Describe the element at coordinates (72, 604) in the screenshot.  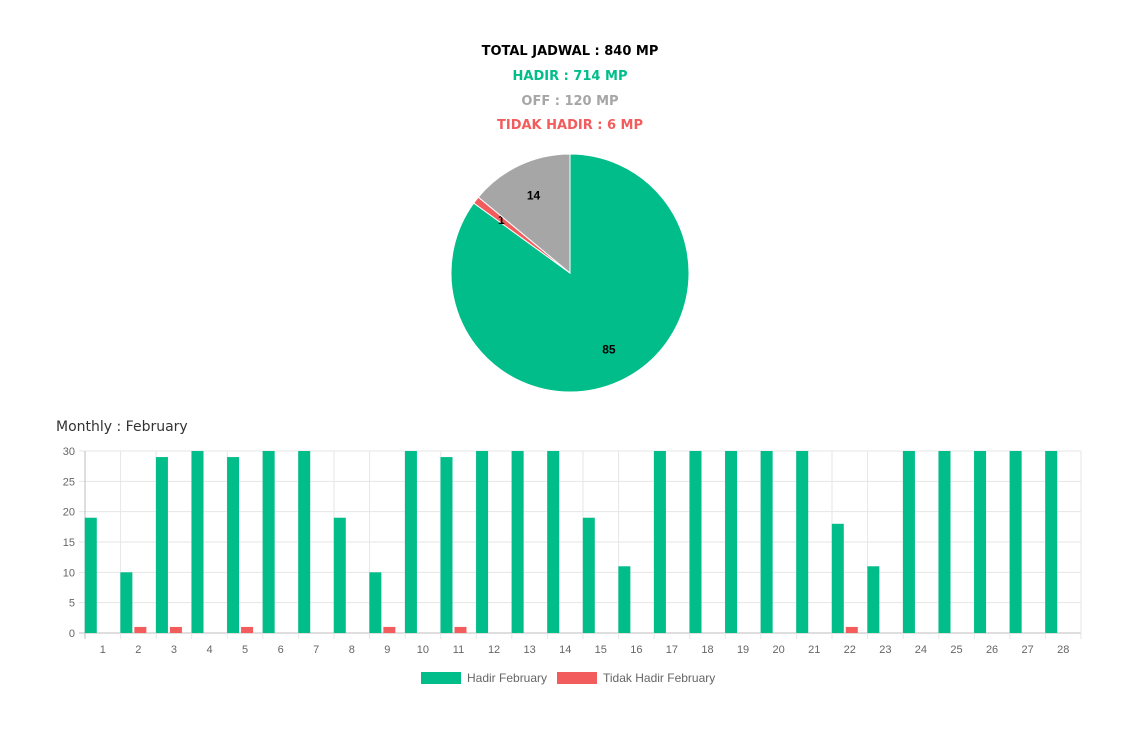
I see `y-tick-label: 5` at that location.